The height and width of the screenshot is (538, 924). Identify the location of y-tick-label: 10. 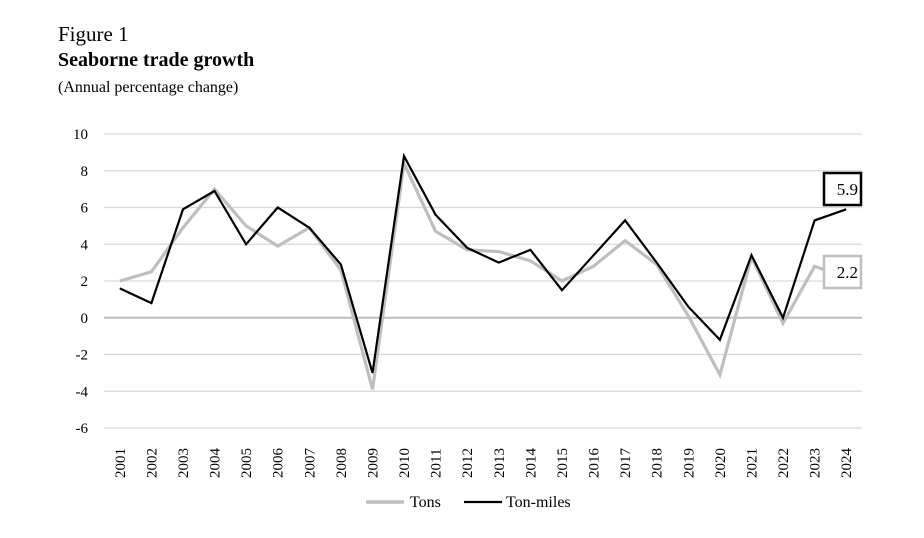
(80, 135).